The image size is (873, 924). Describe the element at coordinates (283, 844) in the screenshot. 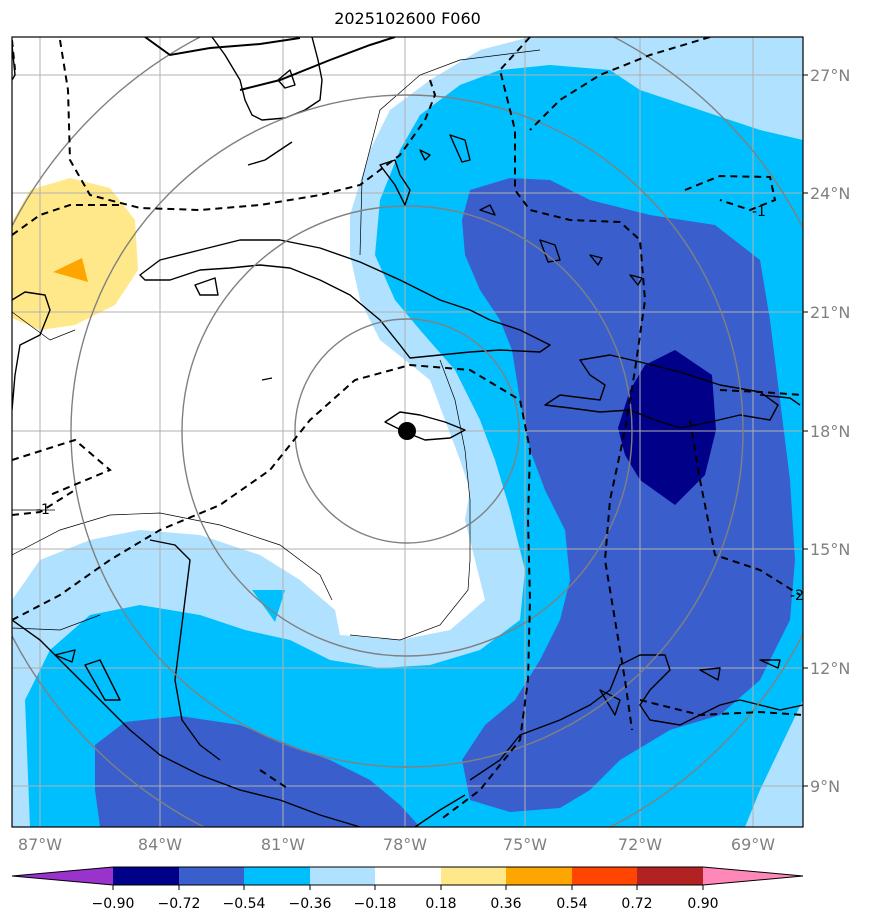

I see `lon-label-81w: 81°W` at that location.